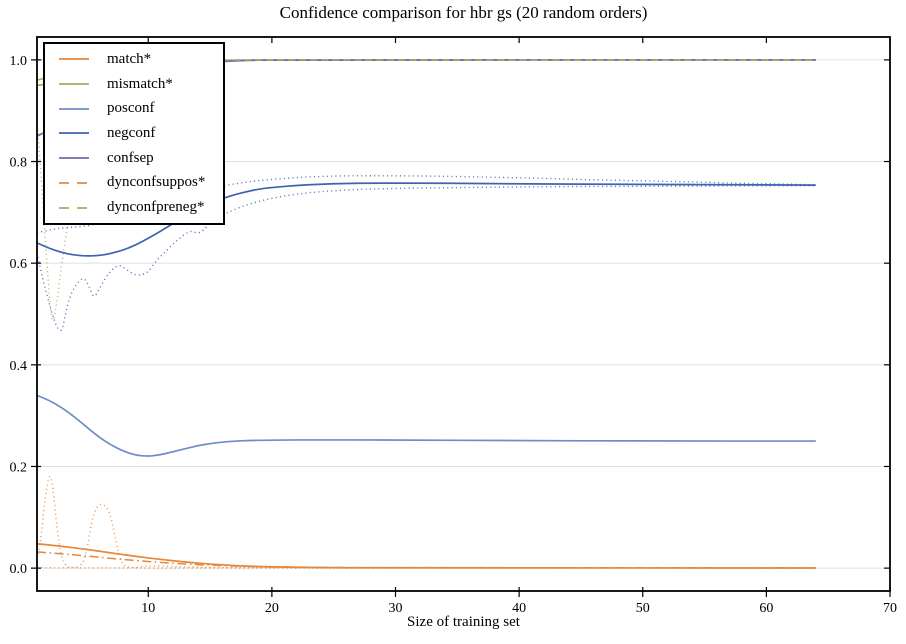  Describe the element at coordinates (130, 157) in the screenshot. I see `legend-item-label: confsep` at that location.